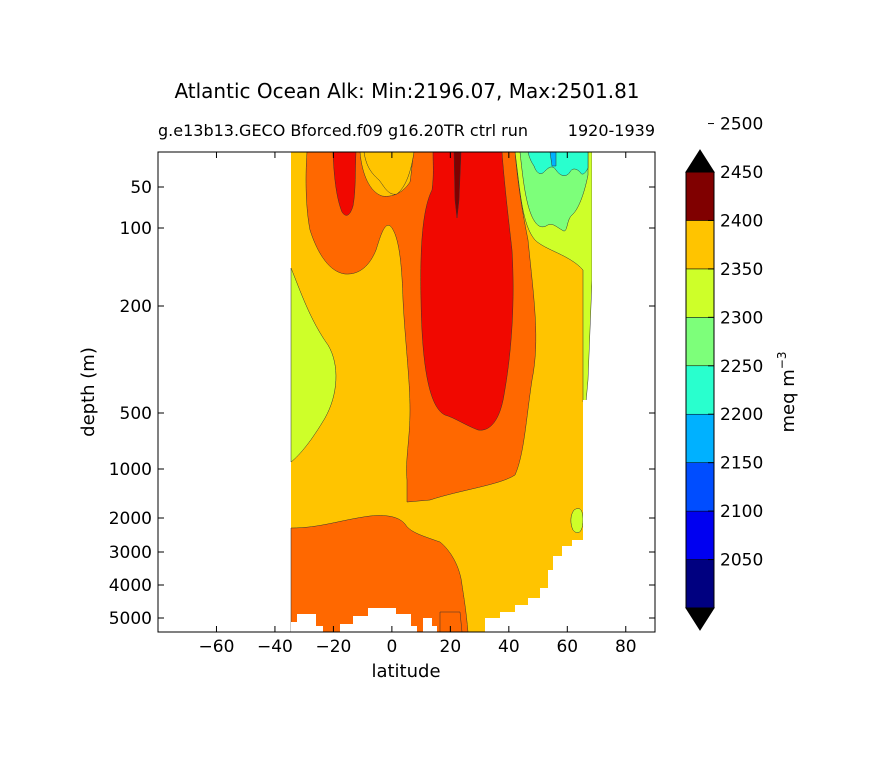  Describe the element at coordinates (700, 161) in the screenshot. I see `colorbar-extend-max` at that location.